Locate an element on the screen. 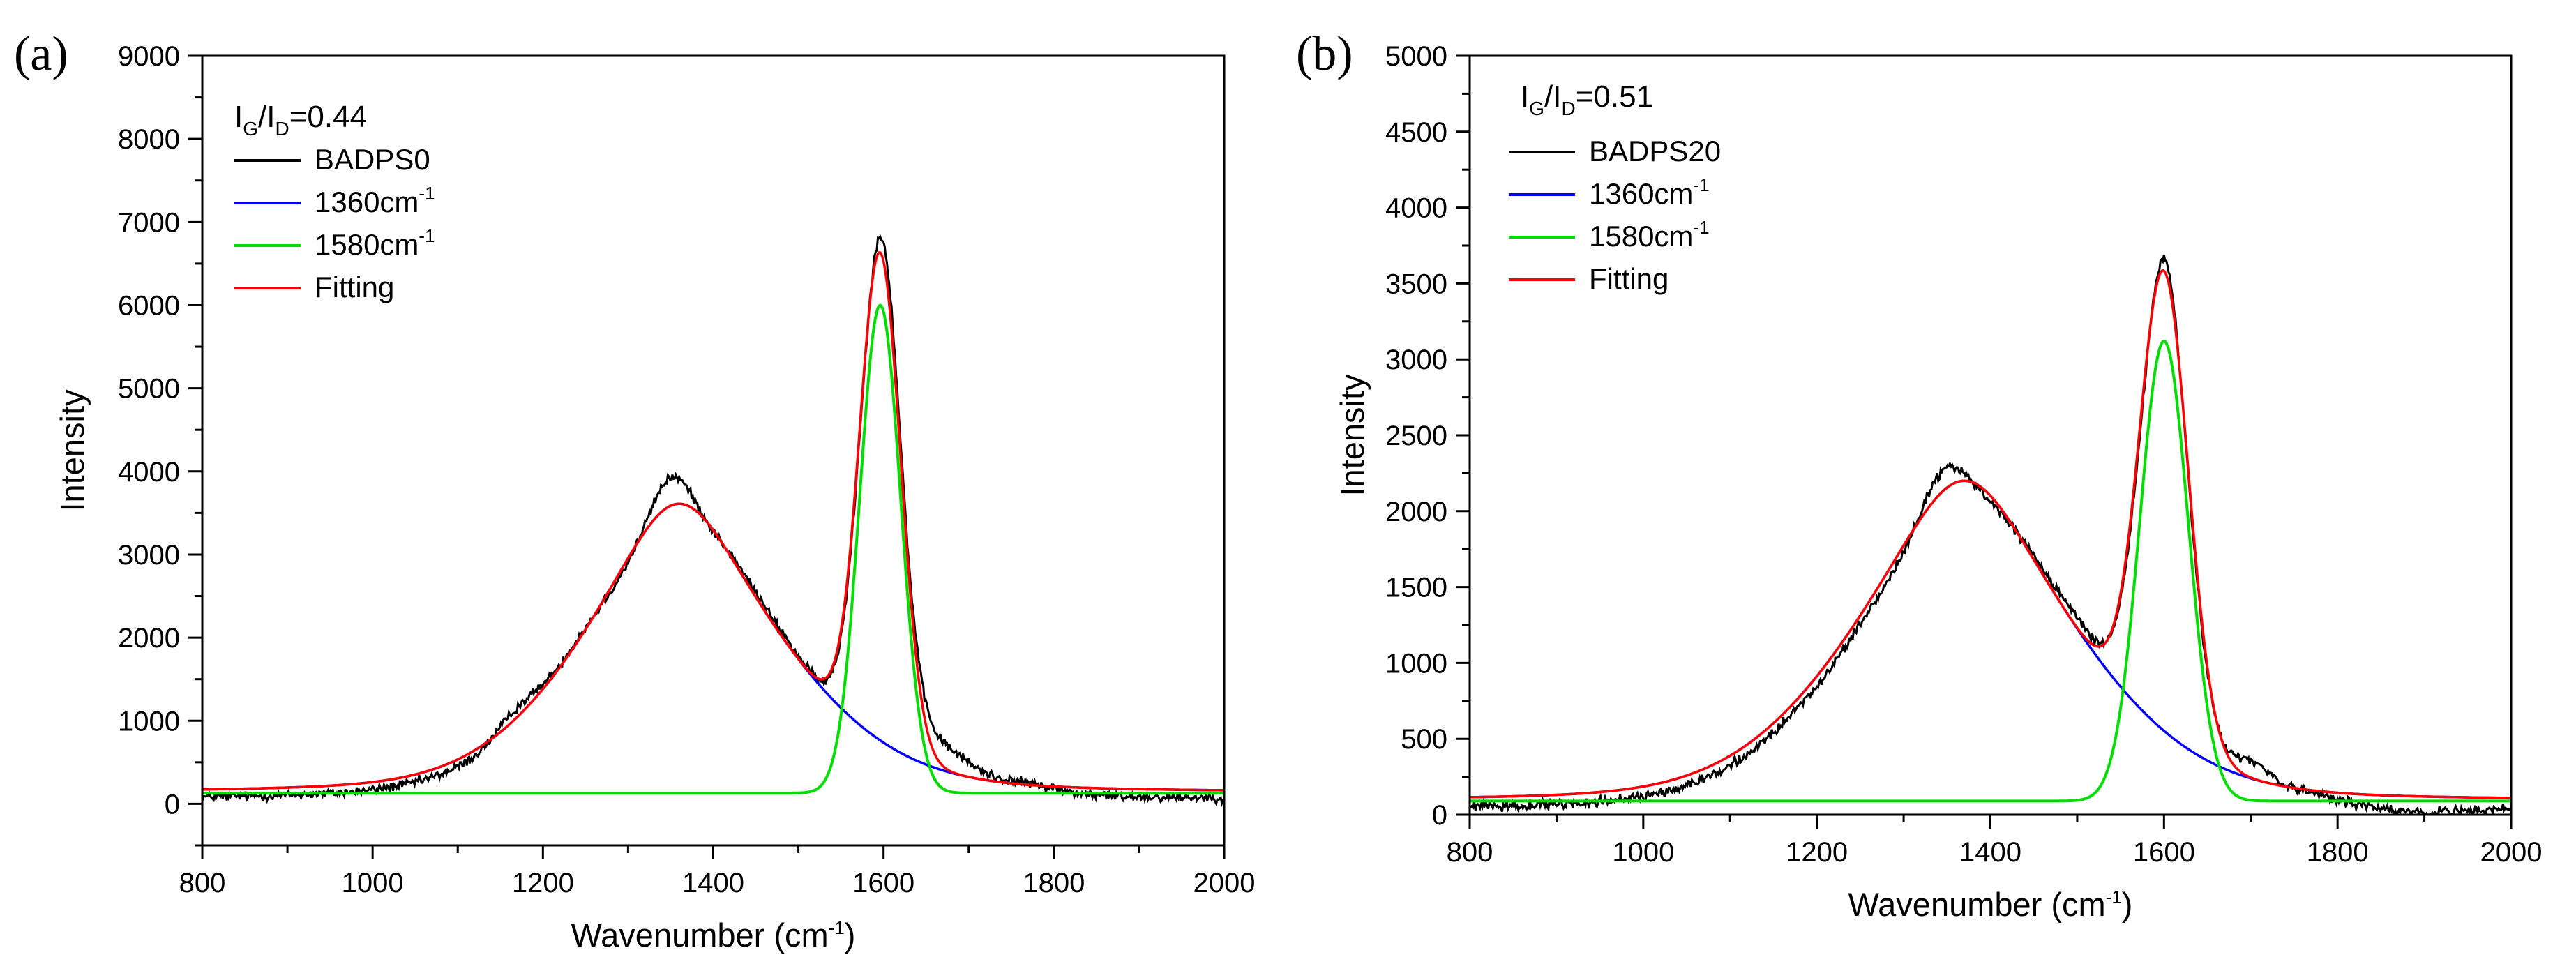  panel-label: (a) is located at coordinates (41, 54).